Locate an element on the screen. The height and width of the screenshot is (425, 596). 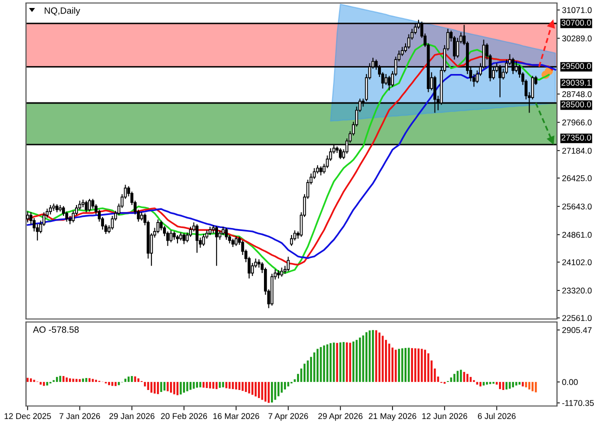
x-tick-label: 6 Jul 2026 is located at coordinates (497, 416).